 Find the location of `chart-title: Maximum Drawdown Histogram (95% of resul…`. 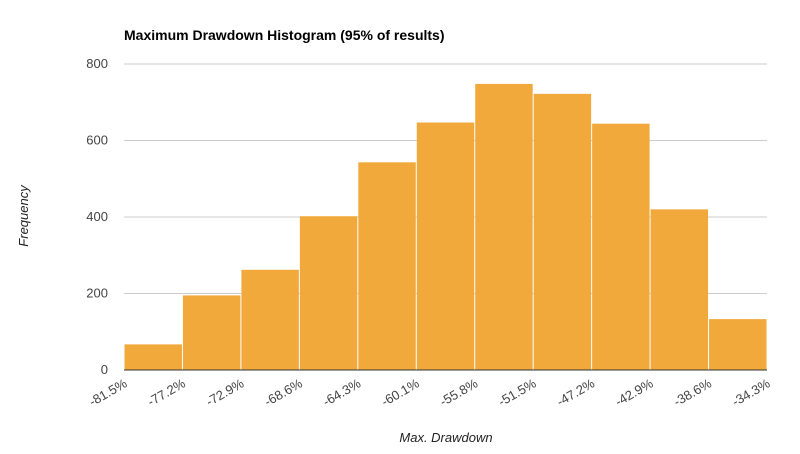

chart-title: Maximum Drawdown Histogram (95% of resul… is located at coordinates (284, 35).